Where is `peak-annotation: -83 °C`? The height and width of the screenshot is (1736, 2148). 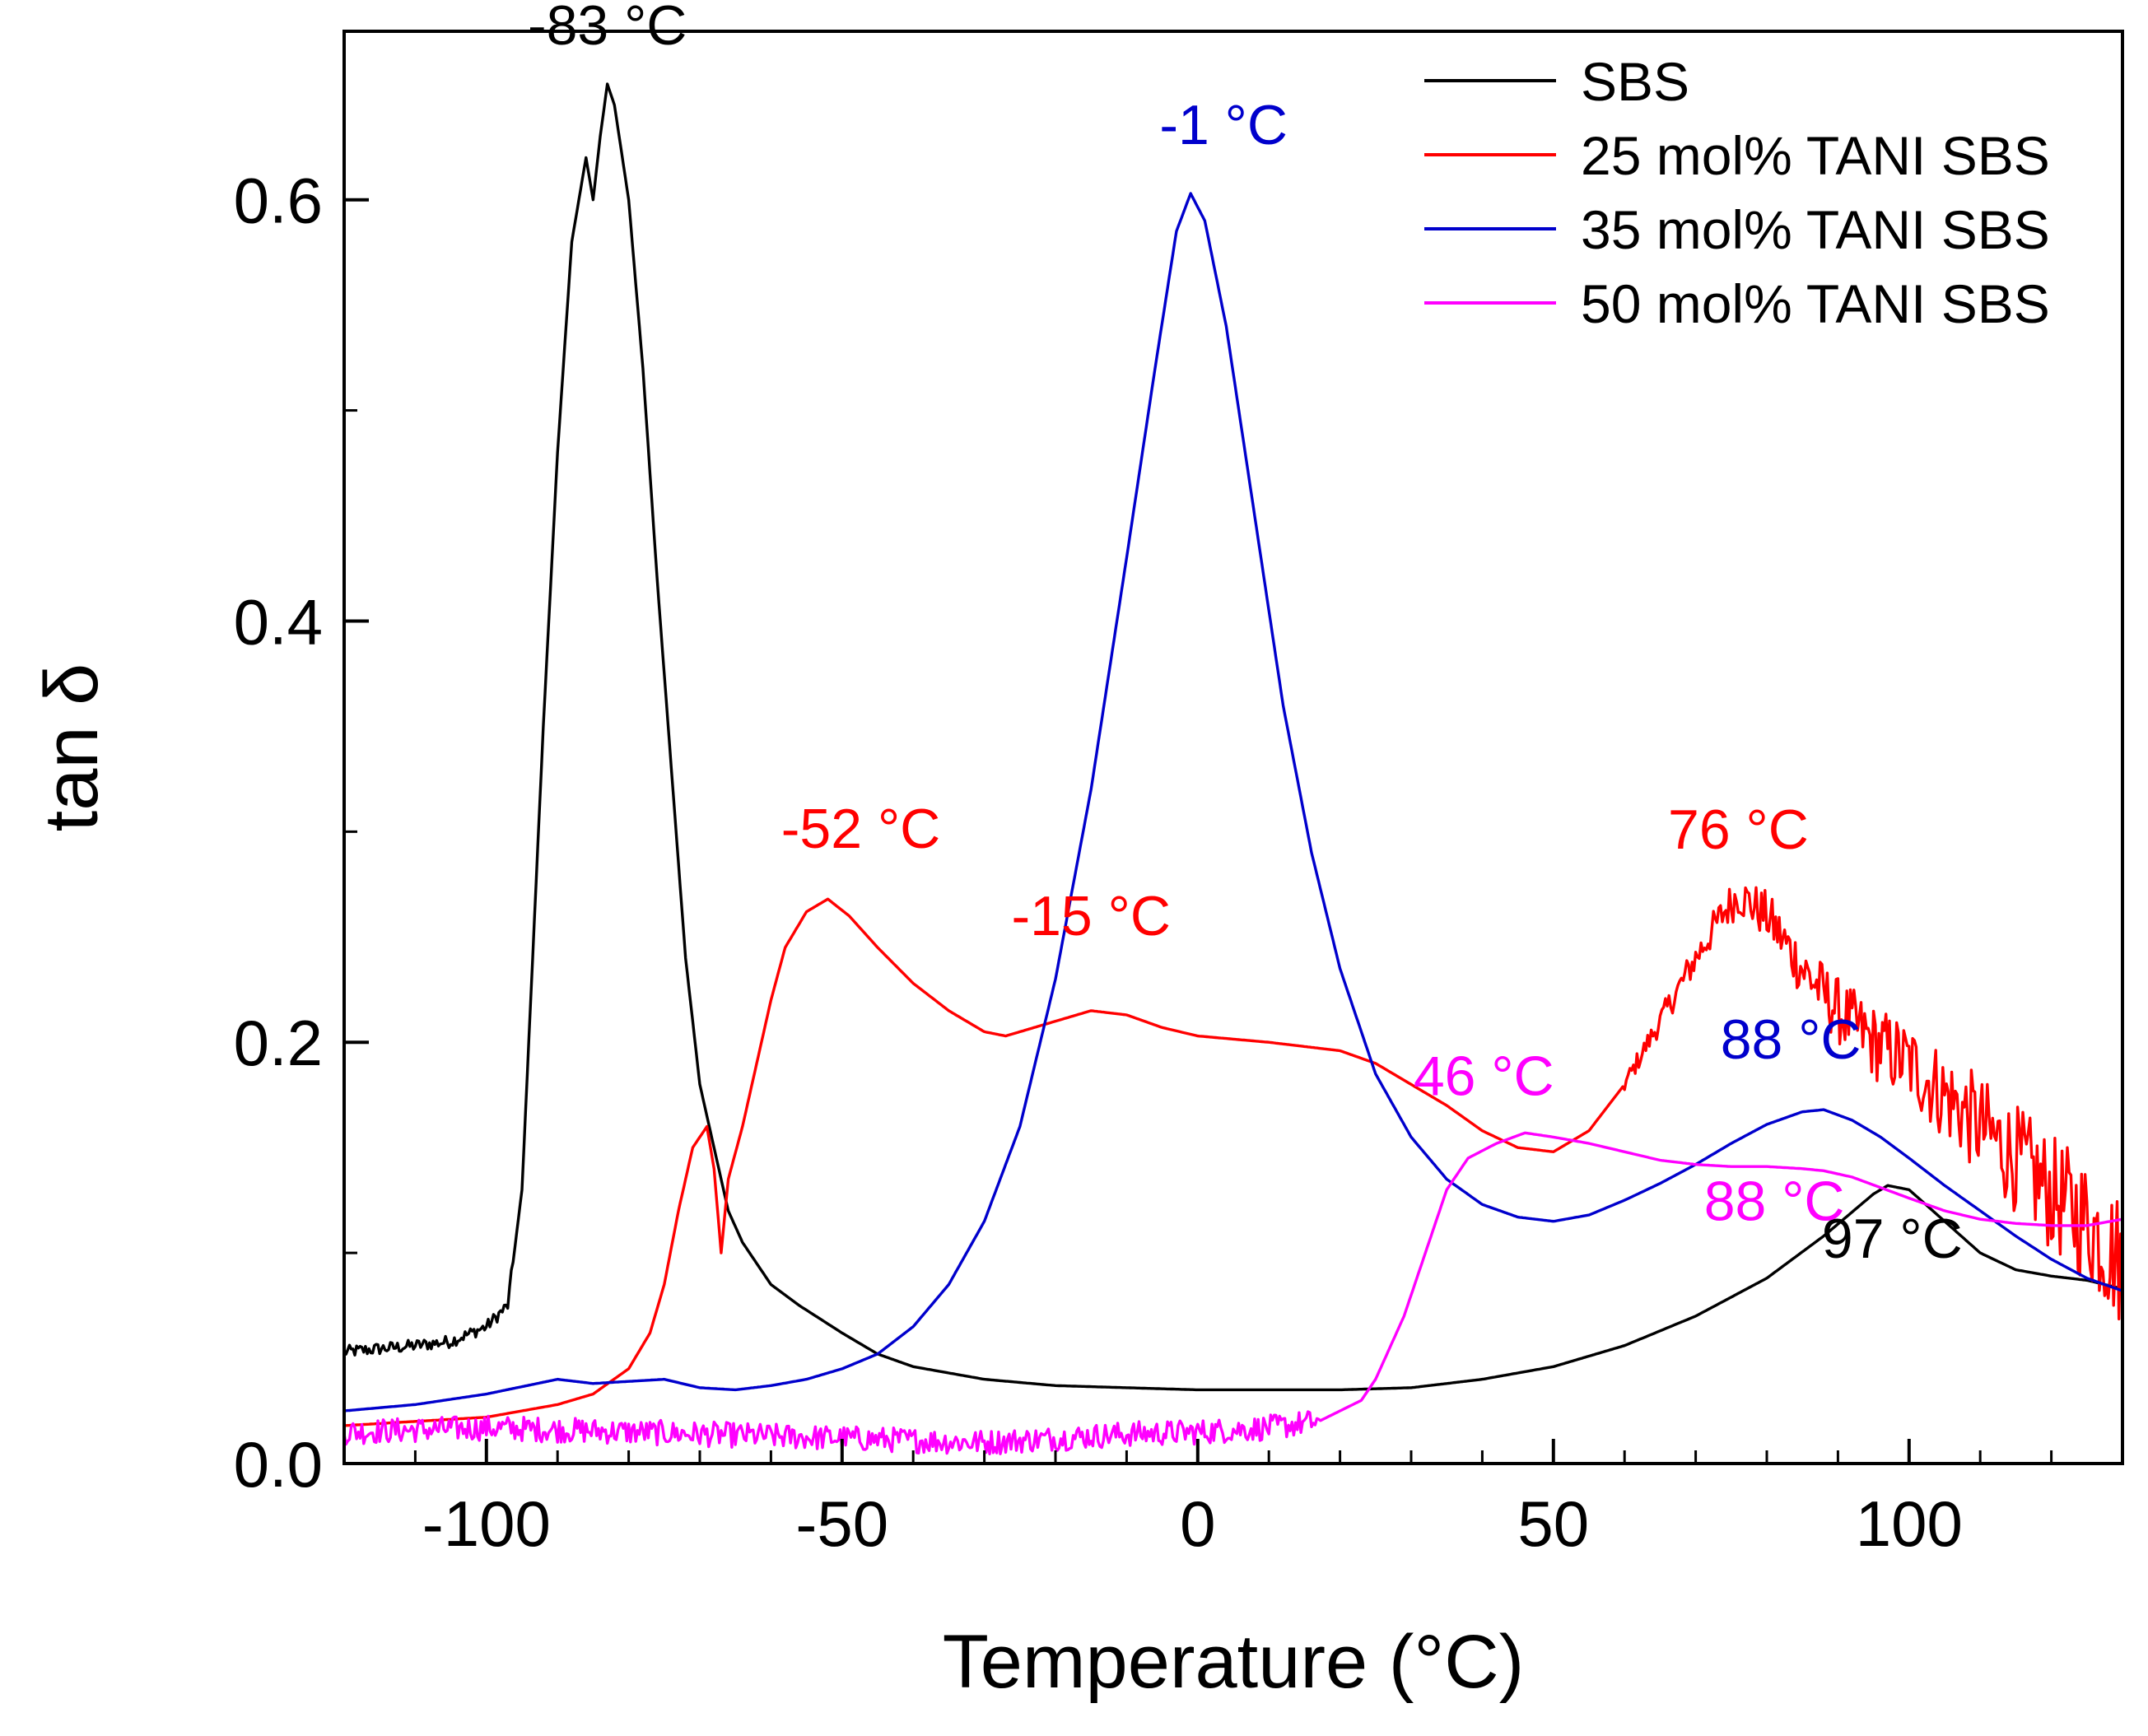 peak-annotation: -83 °C is located at coordinates (607, 29).